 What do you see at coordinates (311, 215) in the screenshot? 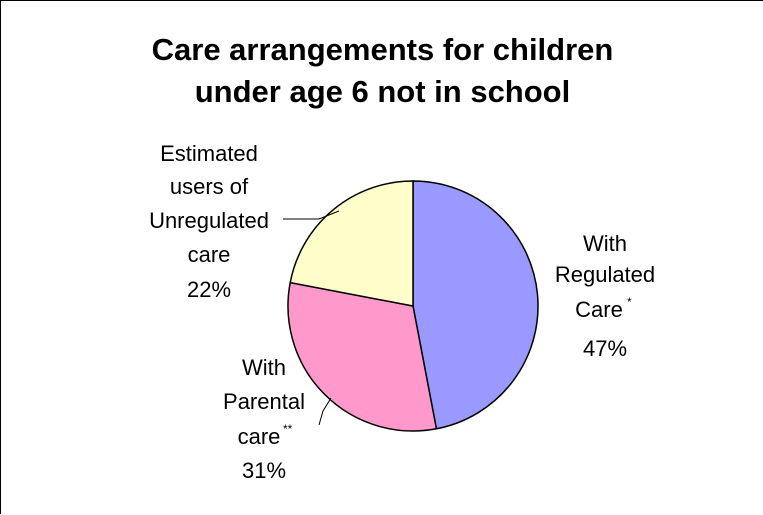
I see `leader-line-unregulated` at bounding box center [311, 215].